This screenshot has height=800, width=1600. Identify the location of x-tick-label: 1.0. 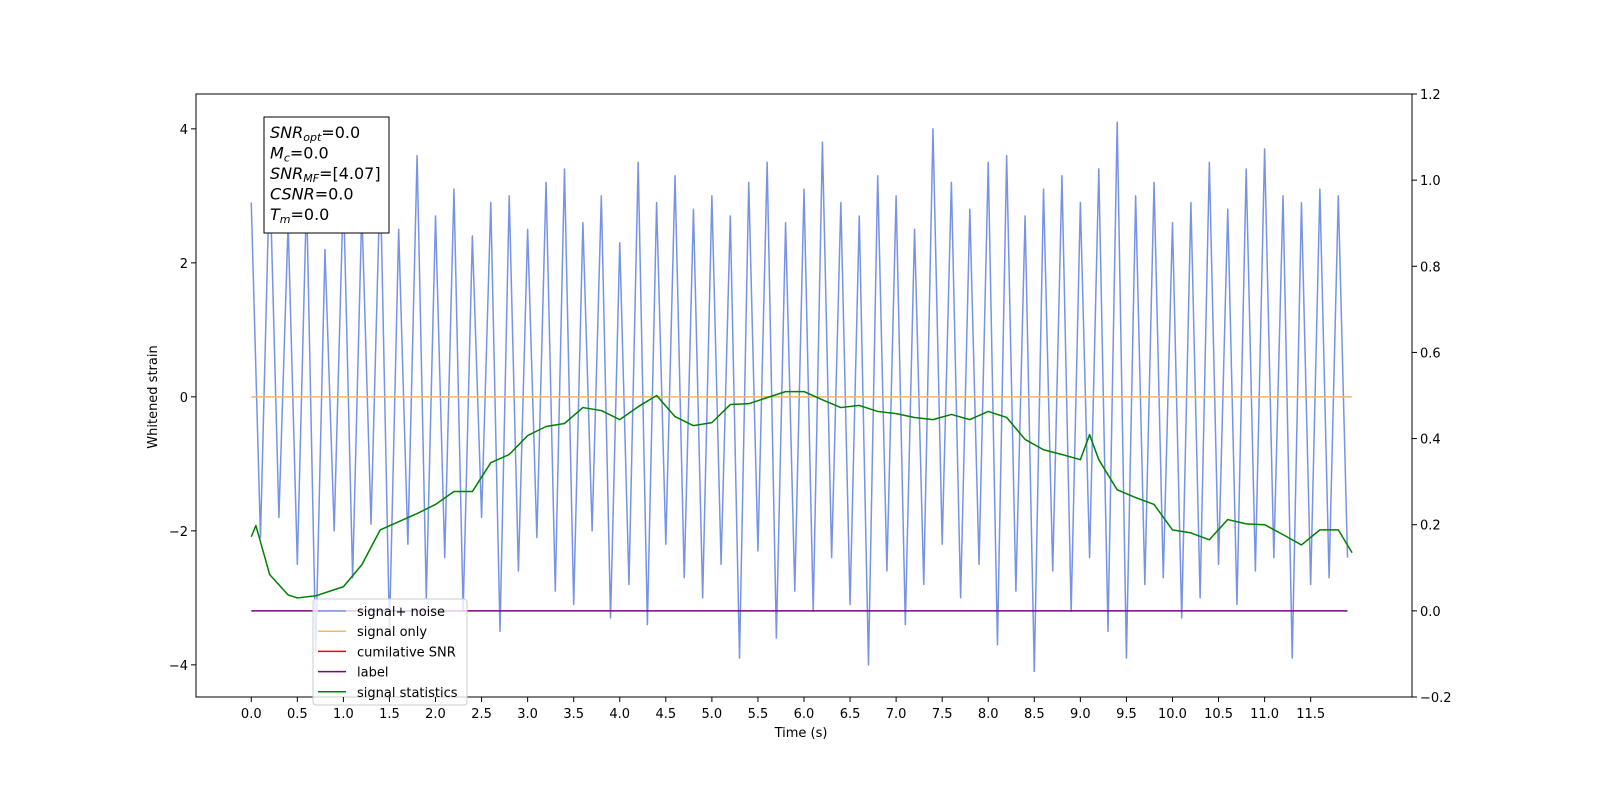
(343, 714).